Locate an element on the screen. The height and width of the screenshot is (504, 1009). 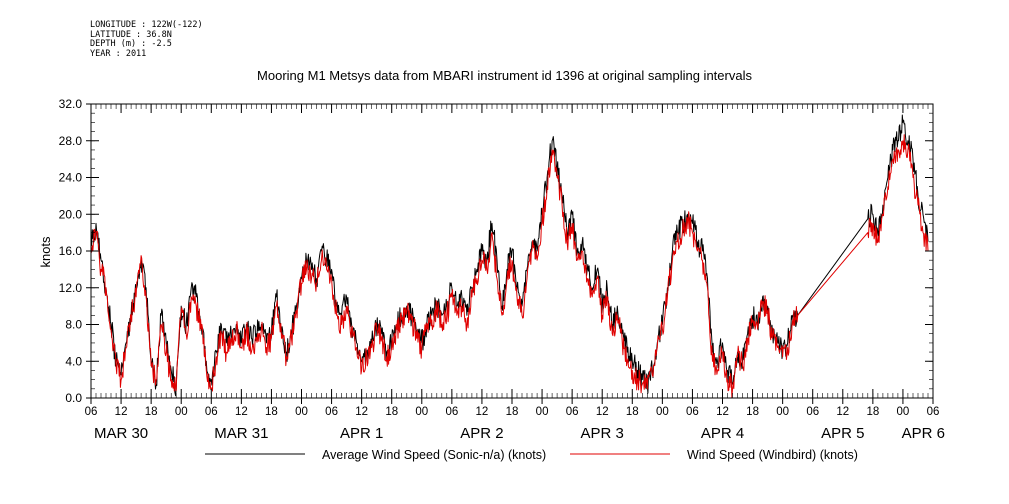
legend-label-average: Average Wind Speed (Sonic-n/a) (knots) is located at coordinates (434, 455).